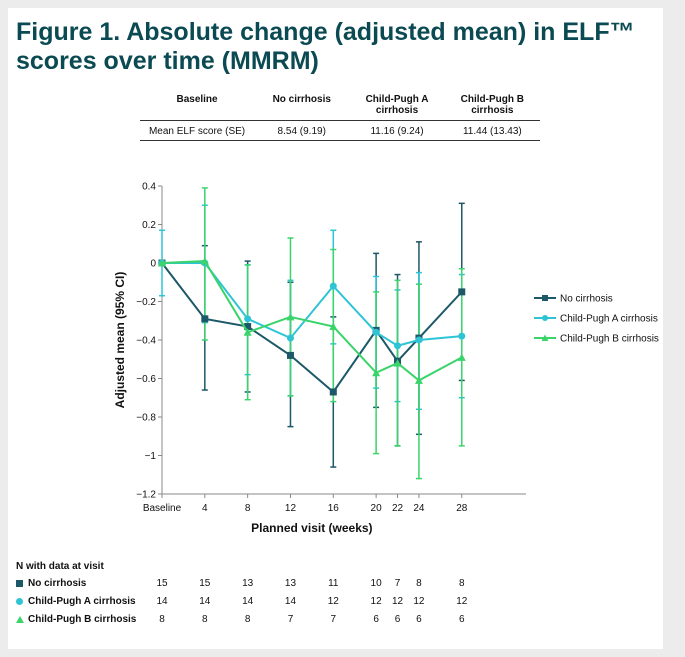 Image resolution: width=685 pixels, height=657 pixels. What do you see at coordinates (82, 619) in the screenshot?
I see `n-table-row-label: Child-Pugh B cirrhosis` at bounding box center [82, 619].